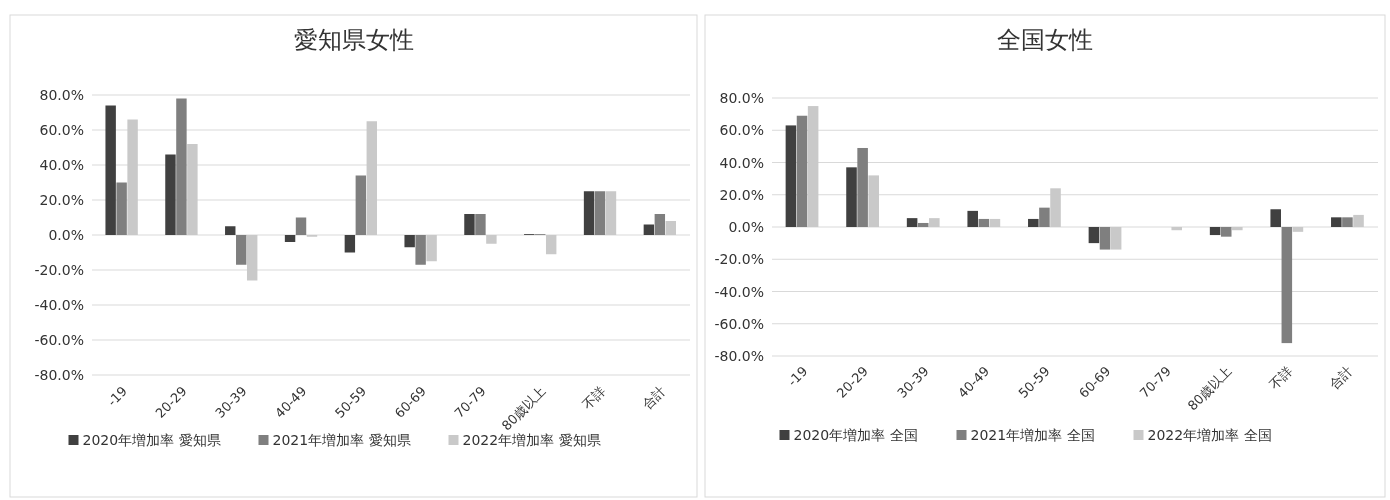  I want to click on legend-label: 2020年増加率 愛知県, so click(151, 440).